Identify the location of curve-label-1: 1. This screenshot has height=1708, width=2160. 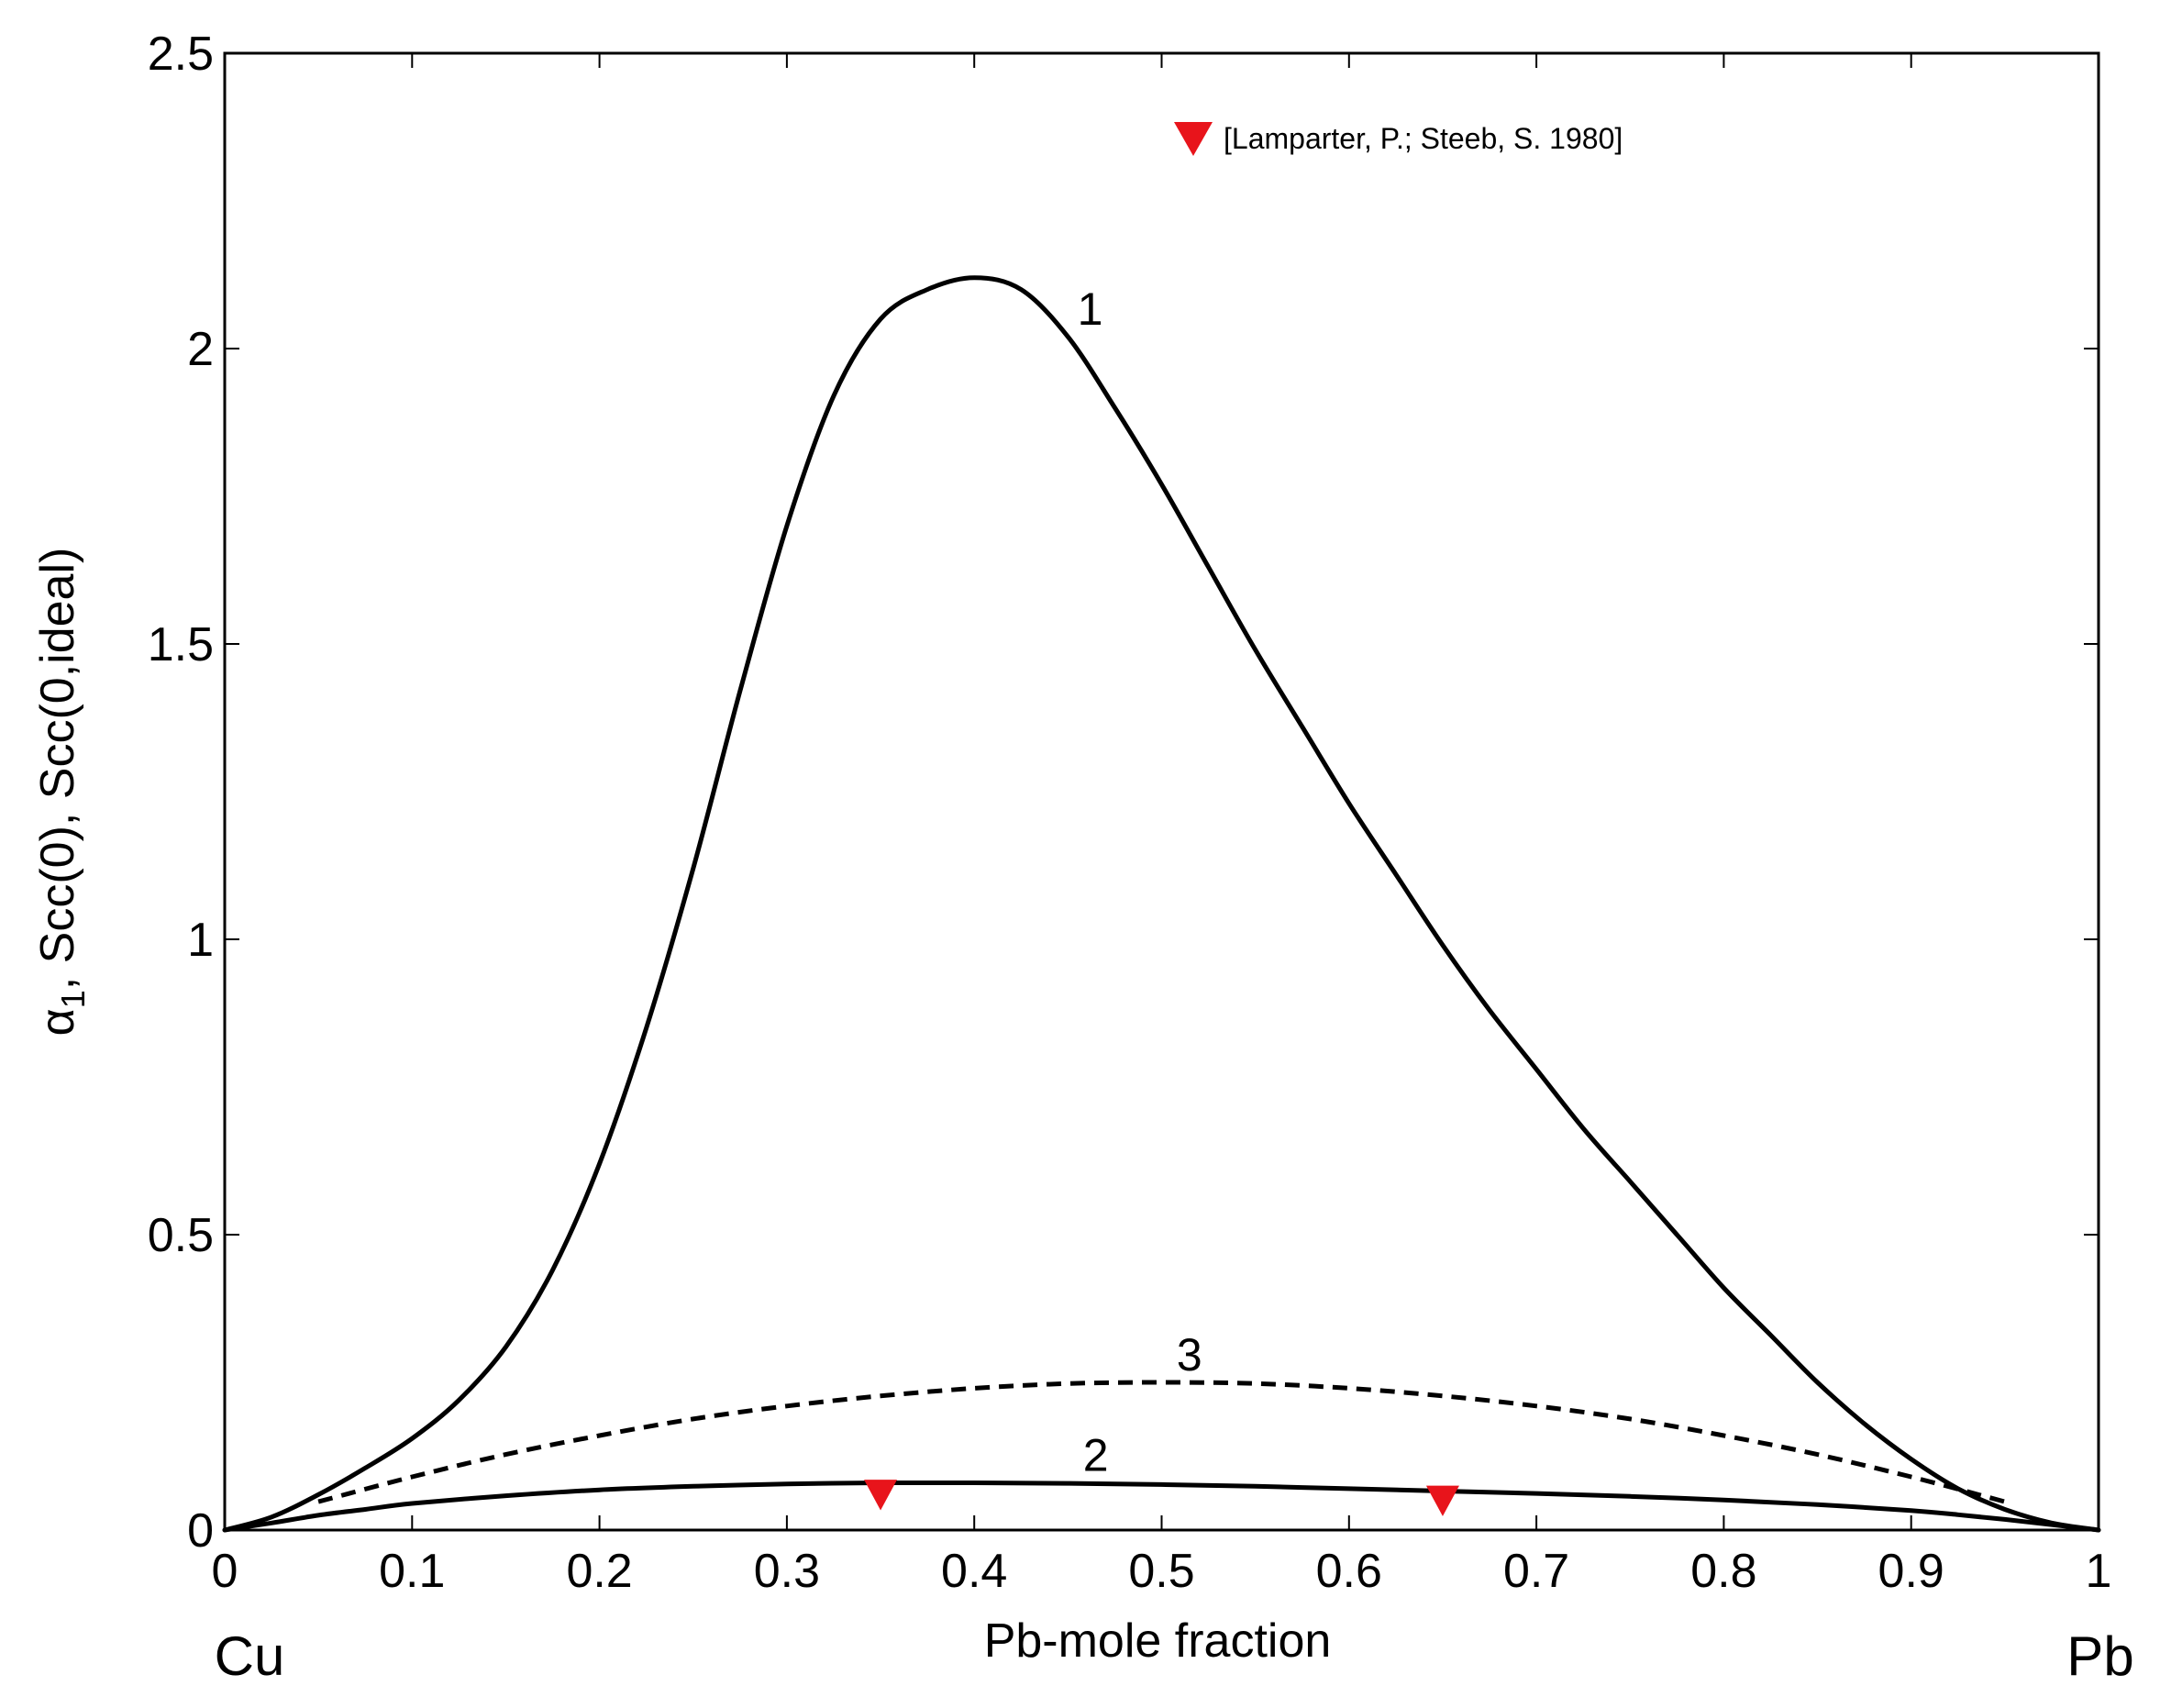
(1090, 309).